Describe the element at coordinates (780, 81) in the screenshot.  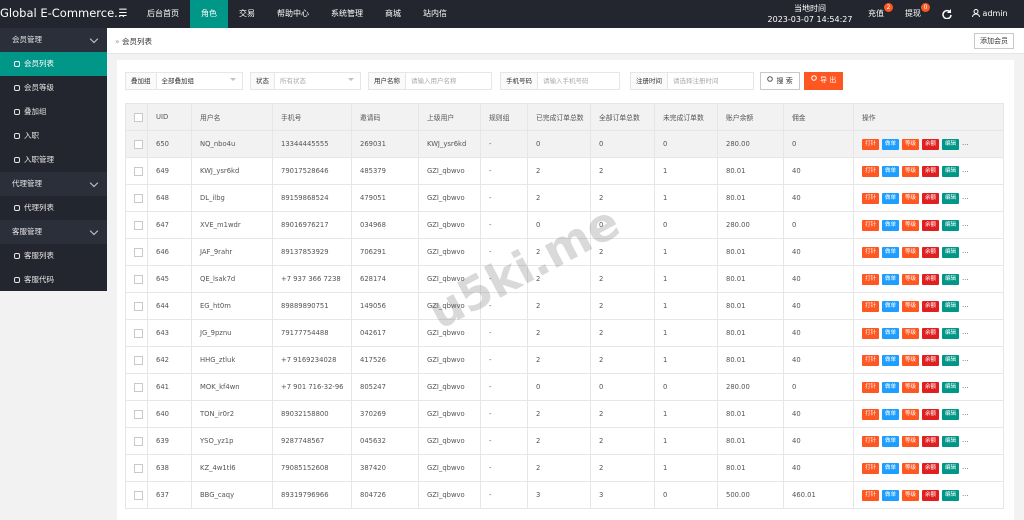
I see `search-button: 搜 索` at that location.